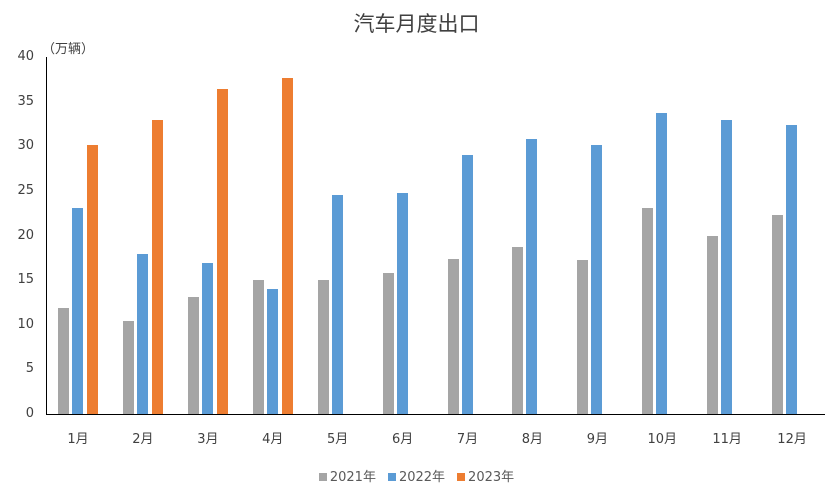 This screenshot has width=833, height=494. I want to click on legend-item: 2022年, so click(416, 475).